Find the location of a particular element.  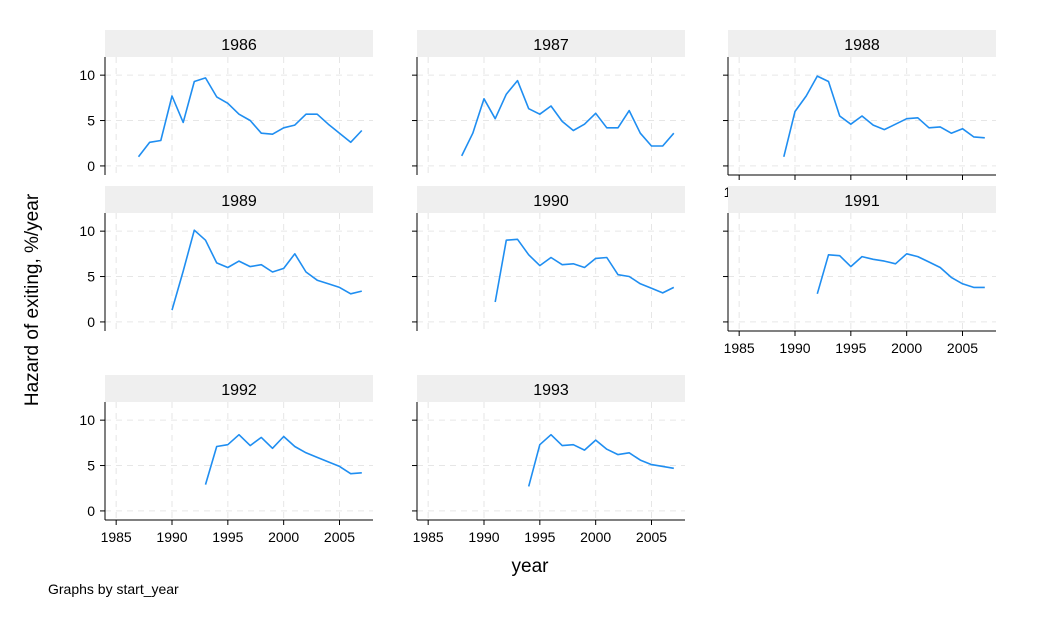

series-line-1989 is located at coordinates (266, 270).